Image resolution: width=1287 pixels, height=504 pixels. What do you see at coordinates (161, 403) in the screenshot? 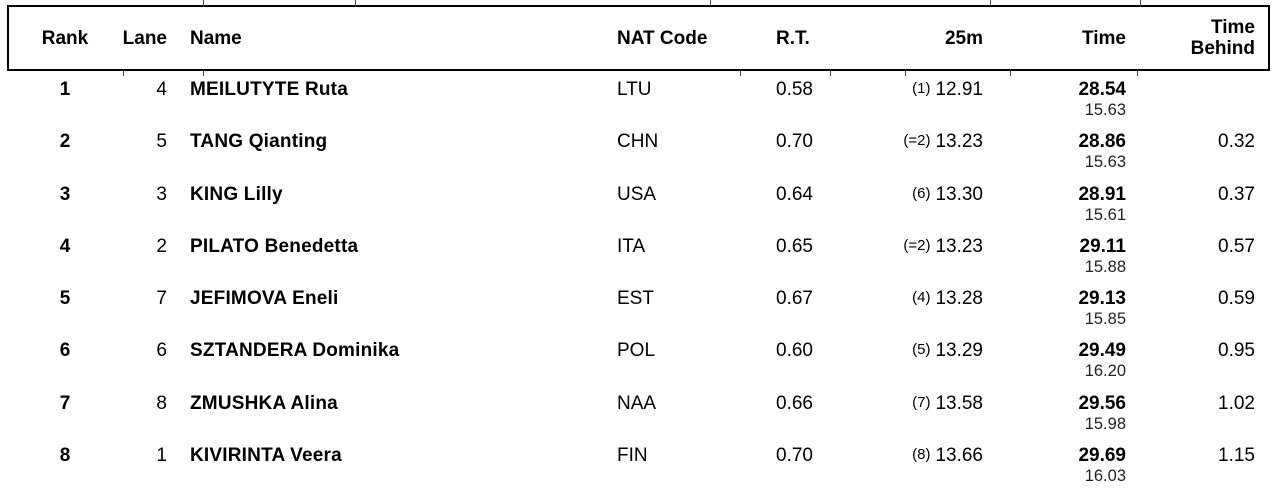
I see `lane-cell: 8` at bounding box center [161, 403].